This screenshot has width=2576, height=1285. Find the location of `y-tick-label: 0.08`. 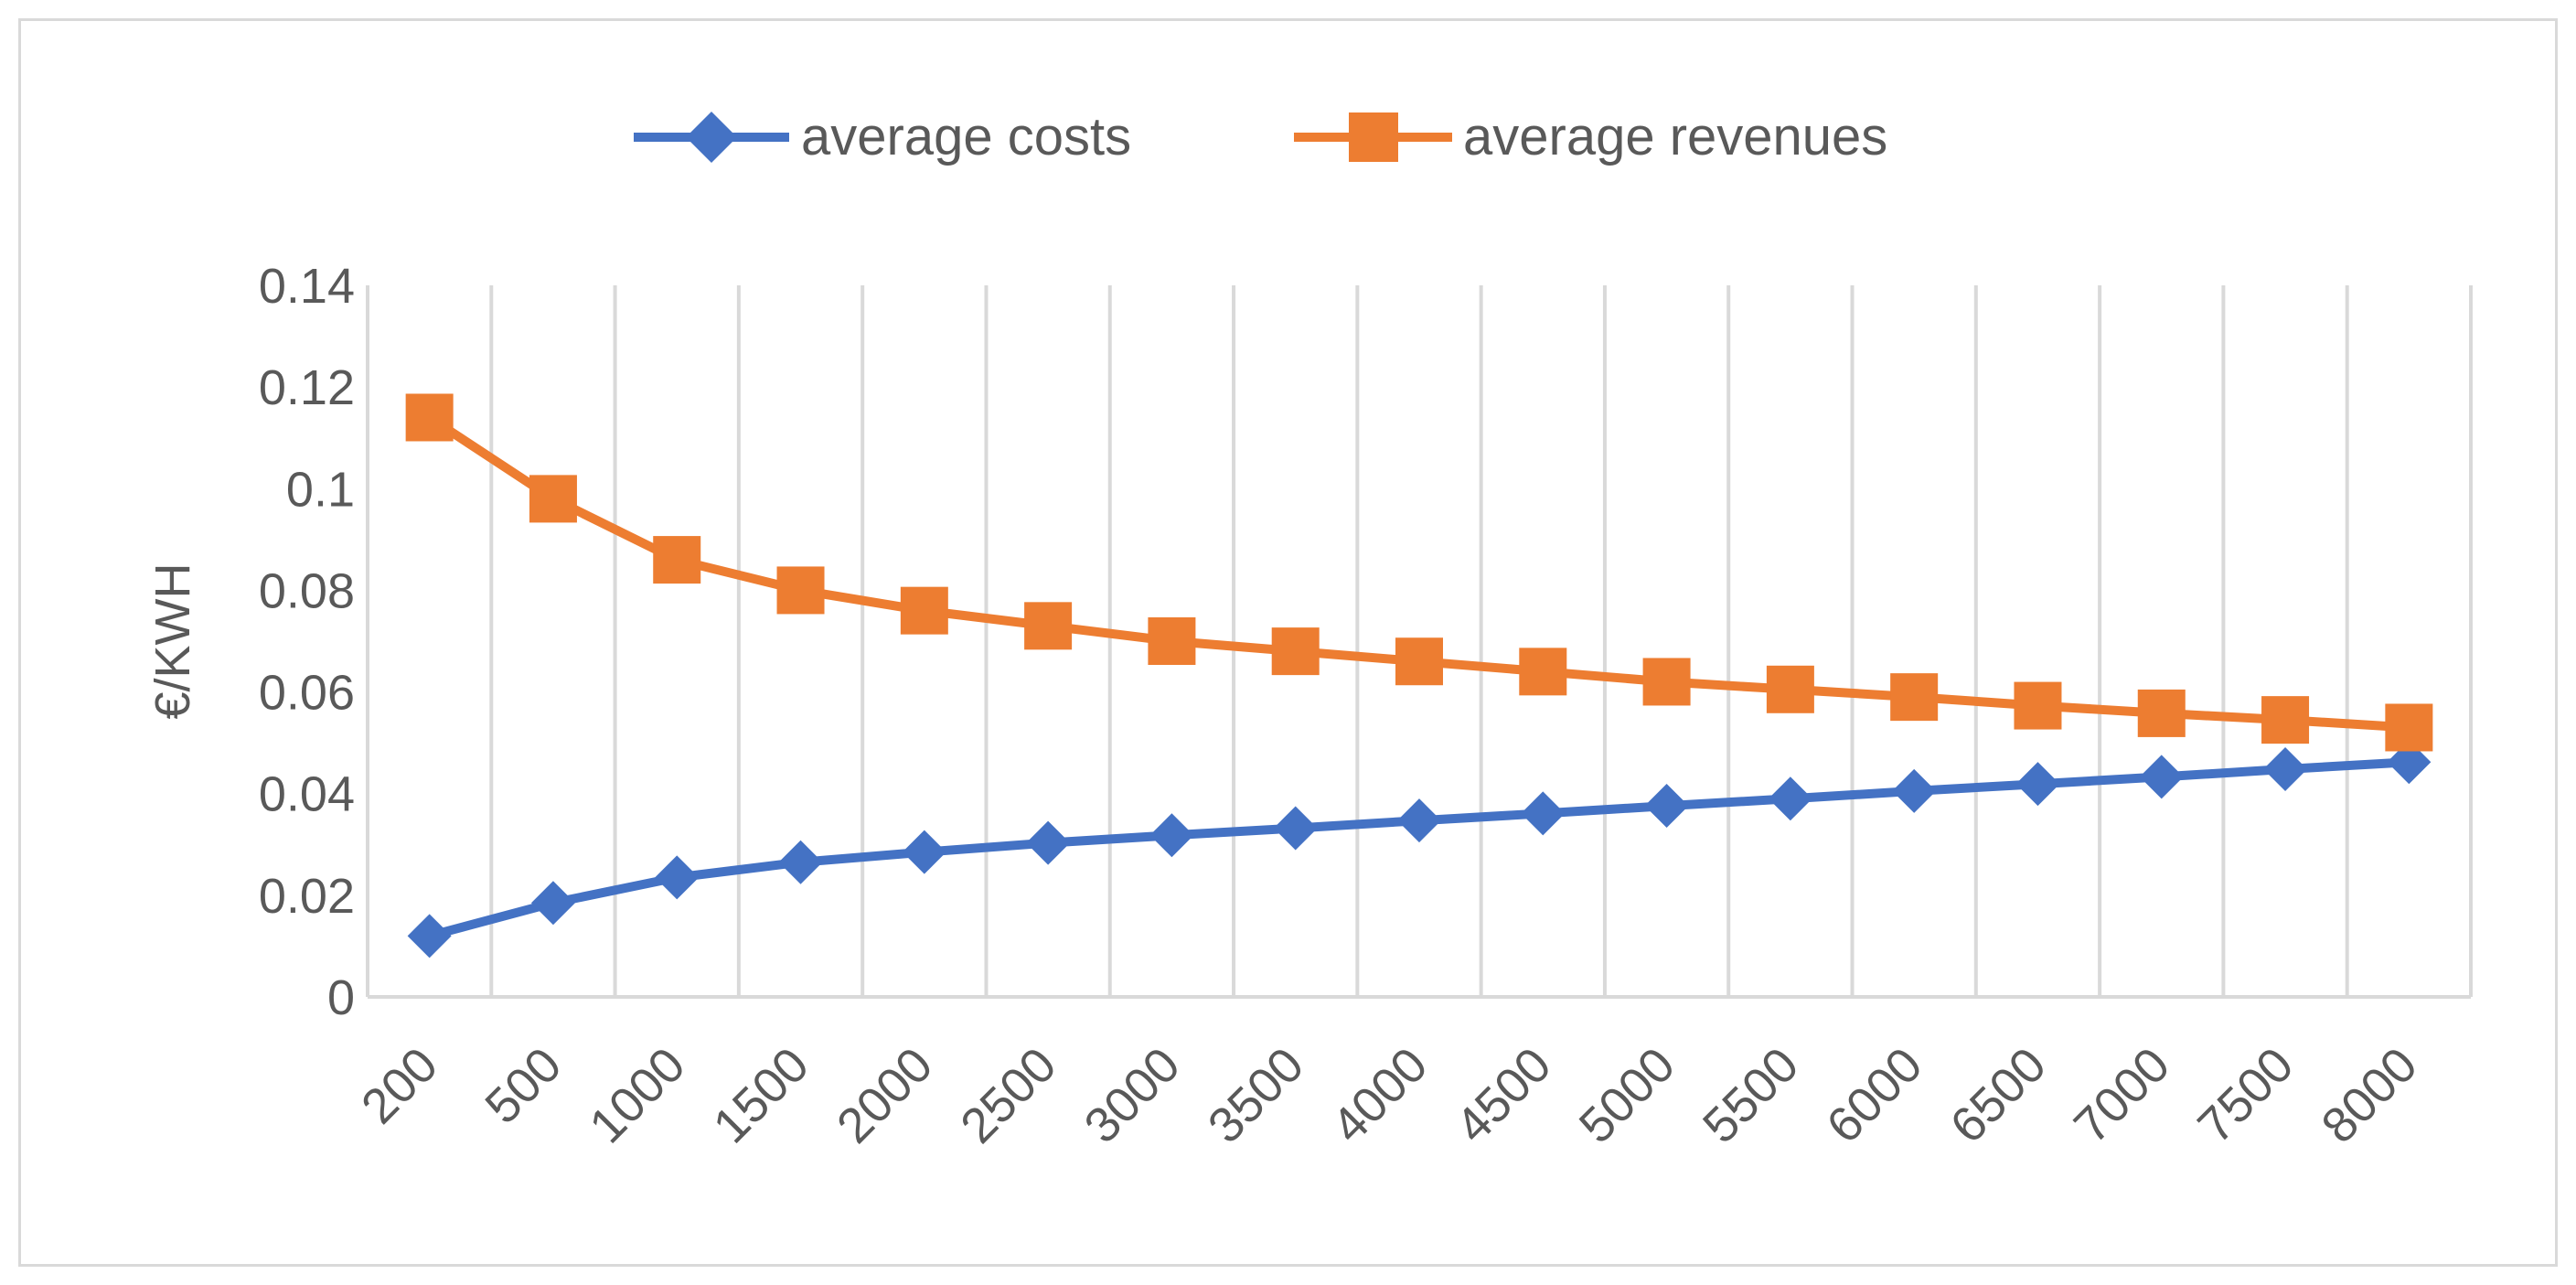

y-tick-label: 0.08 is located at coordinates (307, 590).